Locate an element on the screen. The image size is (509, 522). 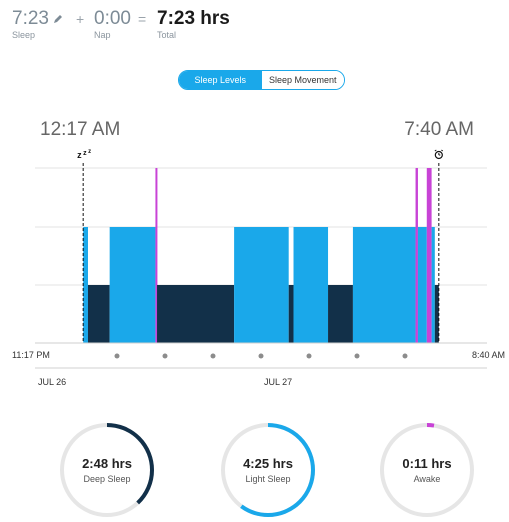
equals-sign: = is located at coordinates (142, 19).